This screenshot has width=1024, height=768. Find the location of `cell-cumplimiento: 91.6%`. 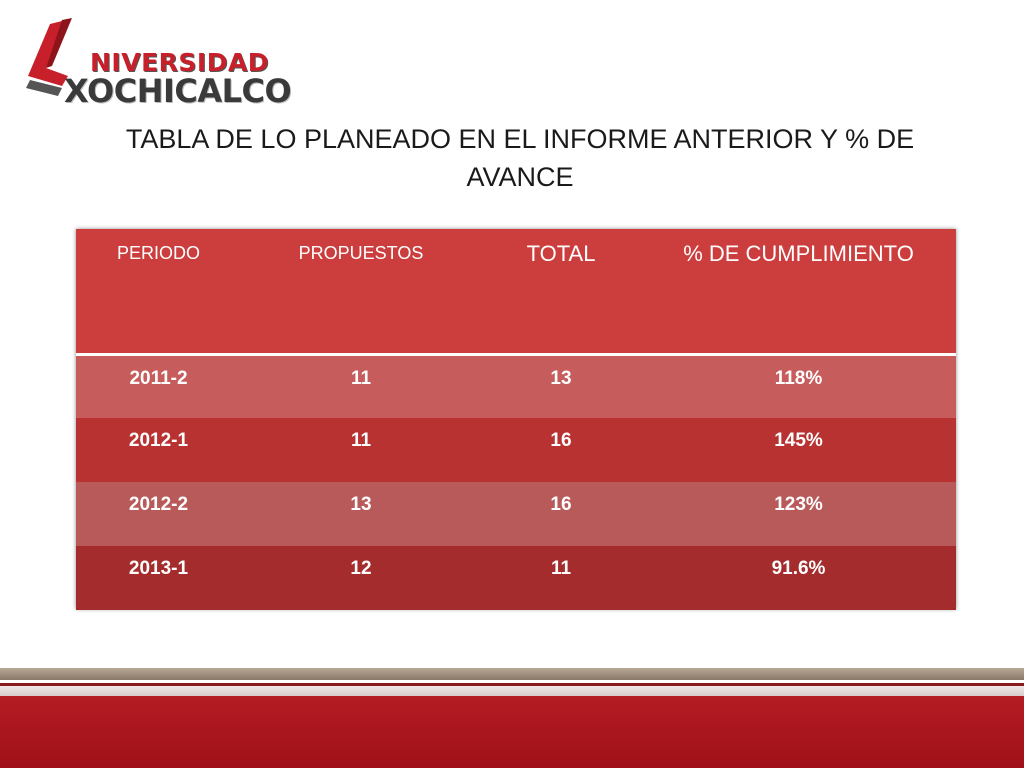

cell-cumplimiento: 91.6% is located at coordinates (798, 568).